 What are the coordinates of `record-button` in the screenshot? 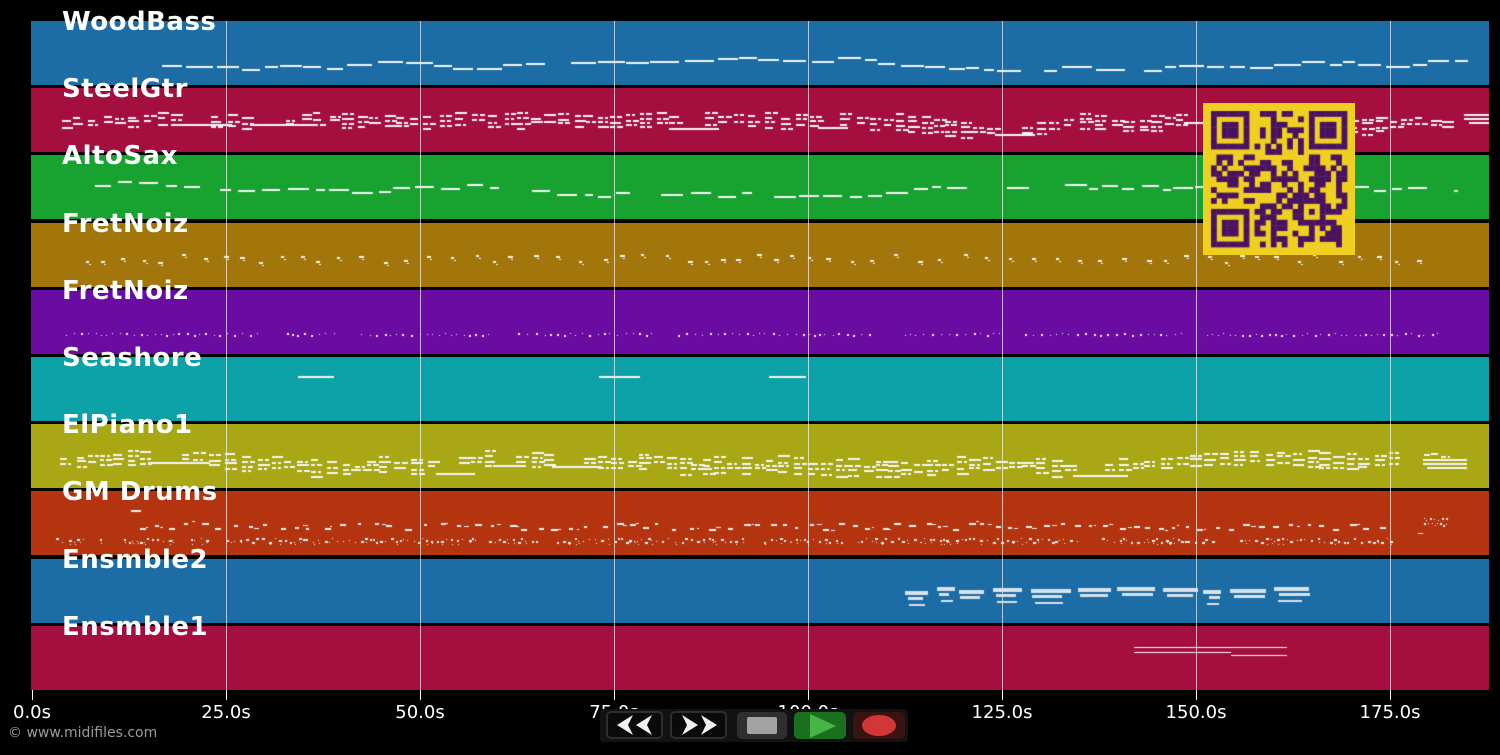 It's located at (879, 725).